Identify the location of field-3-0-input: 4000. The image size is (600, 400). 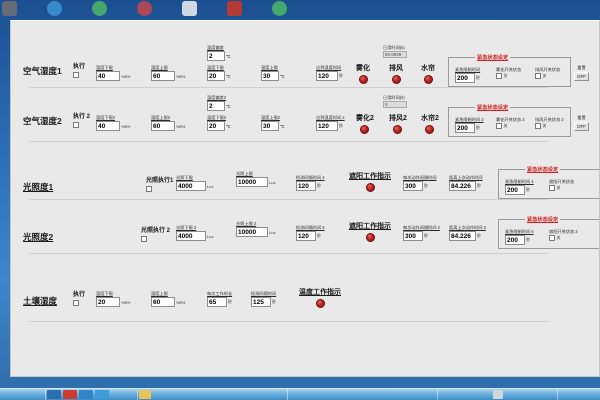
(191, 236).